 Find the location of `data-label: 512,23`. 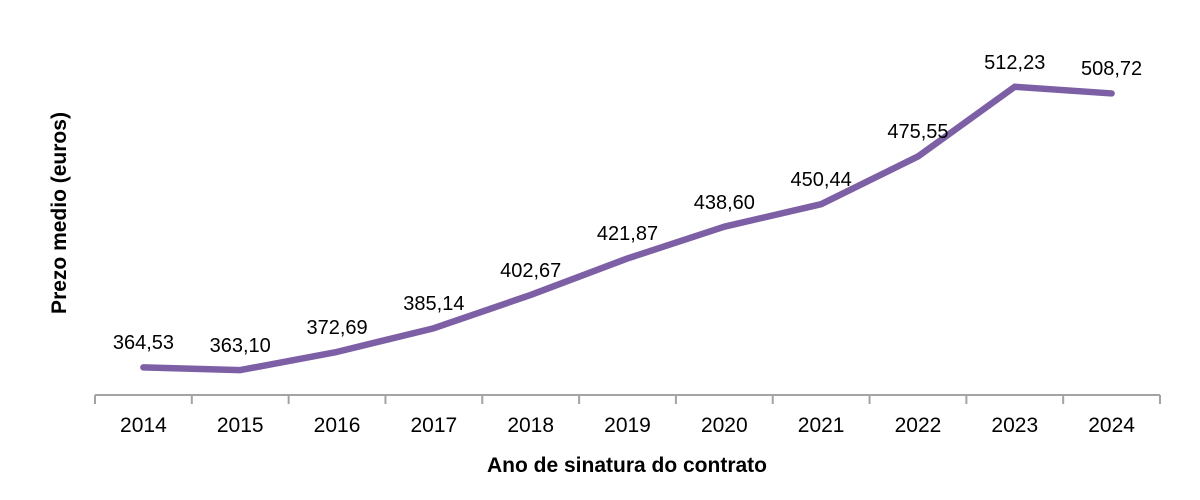

data-label: 512,23 is located at coordinates (1015, 62).